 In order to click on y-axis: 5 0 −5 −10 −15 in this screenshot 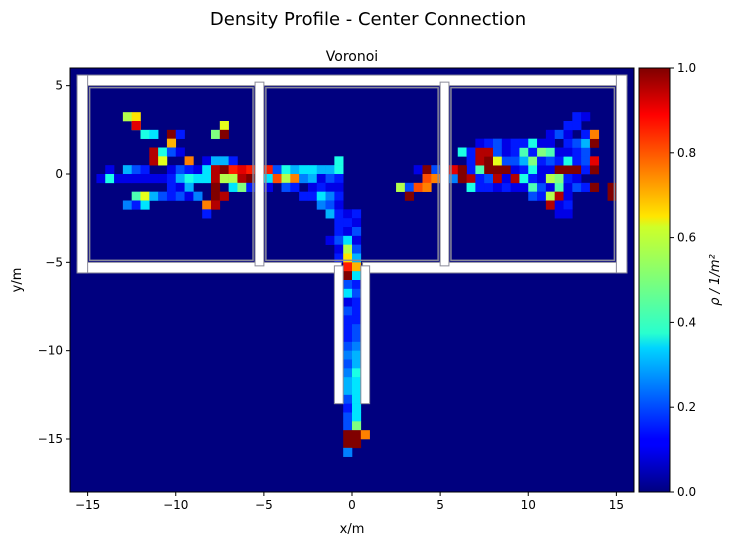, I will do `click(54, 262)`.